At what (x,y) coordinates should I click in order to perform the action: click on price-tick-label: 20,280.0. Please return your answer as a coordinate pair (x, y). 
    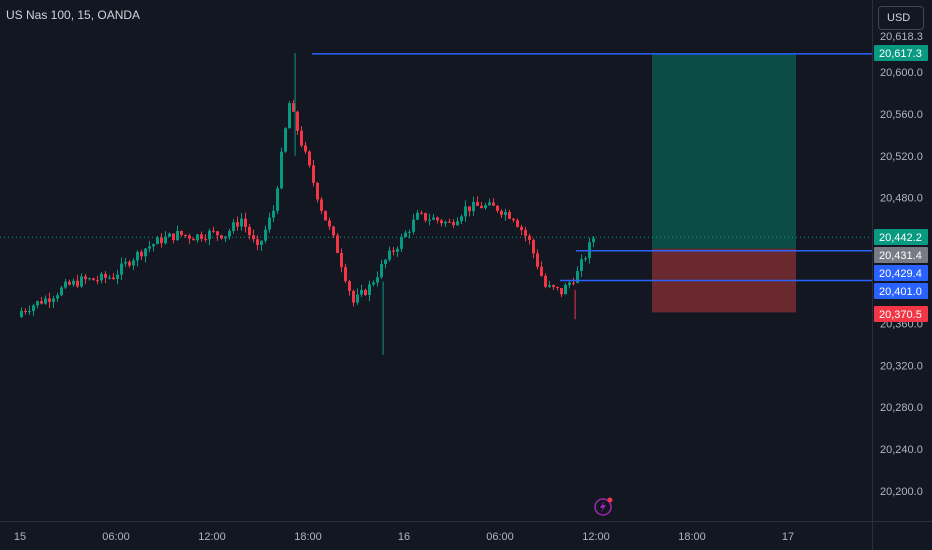
    Looking at the image, I should click on (901, 408).